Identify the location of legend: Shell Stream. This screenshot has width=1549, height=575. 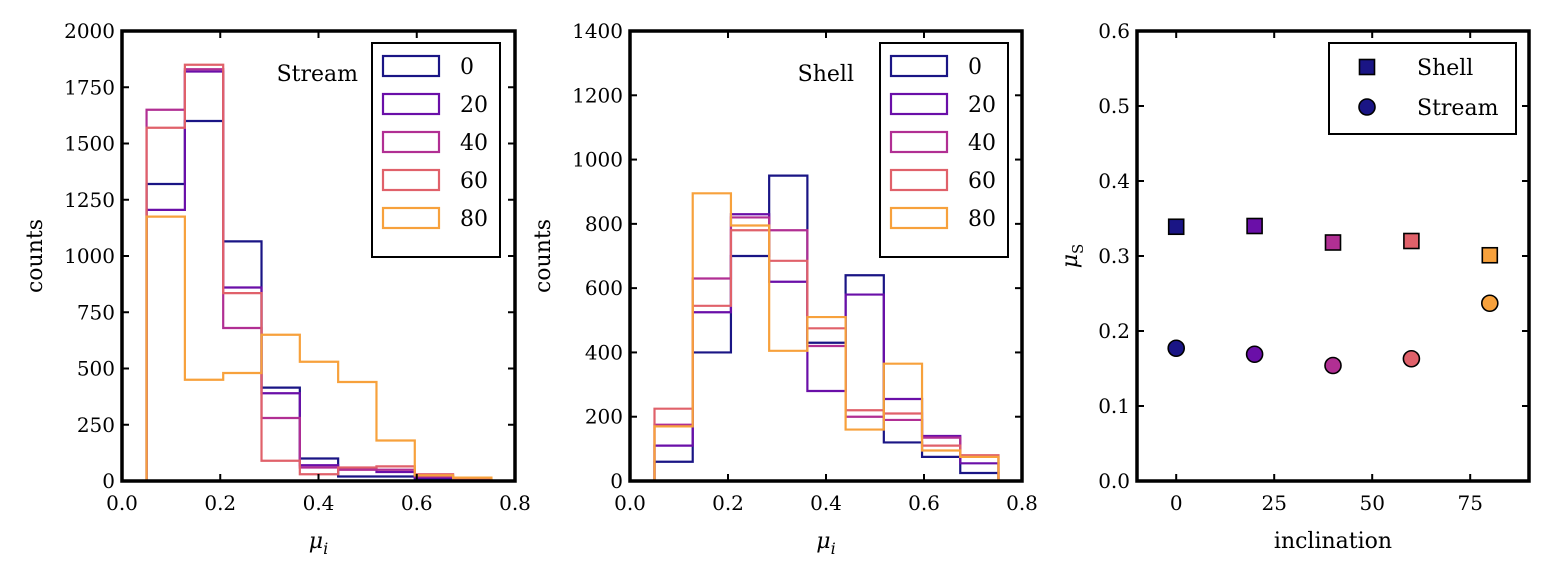
(1422, 88).